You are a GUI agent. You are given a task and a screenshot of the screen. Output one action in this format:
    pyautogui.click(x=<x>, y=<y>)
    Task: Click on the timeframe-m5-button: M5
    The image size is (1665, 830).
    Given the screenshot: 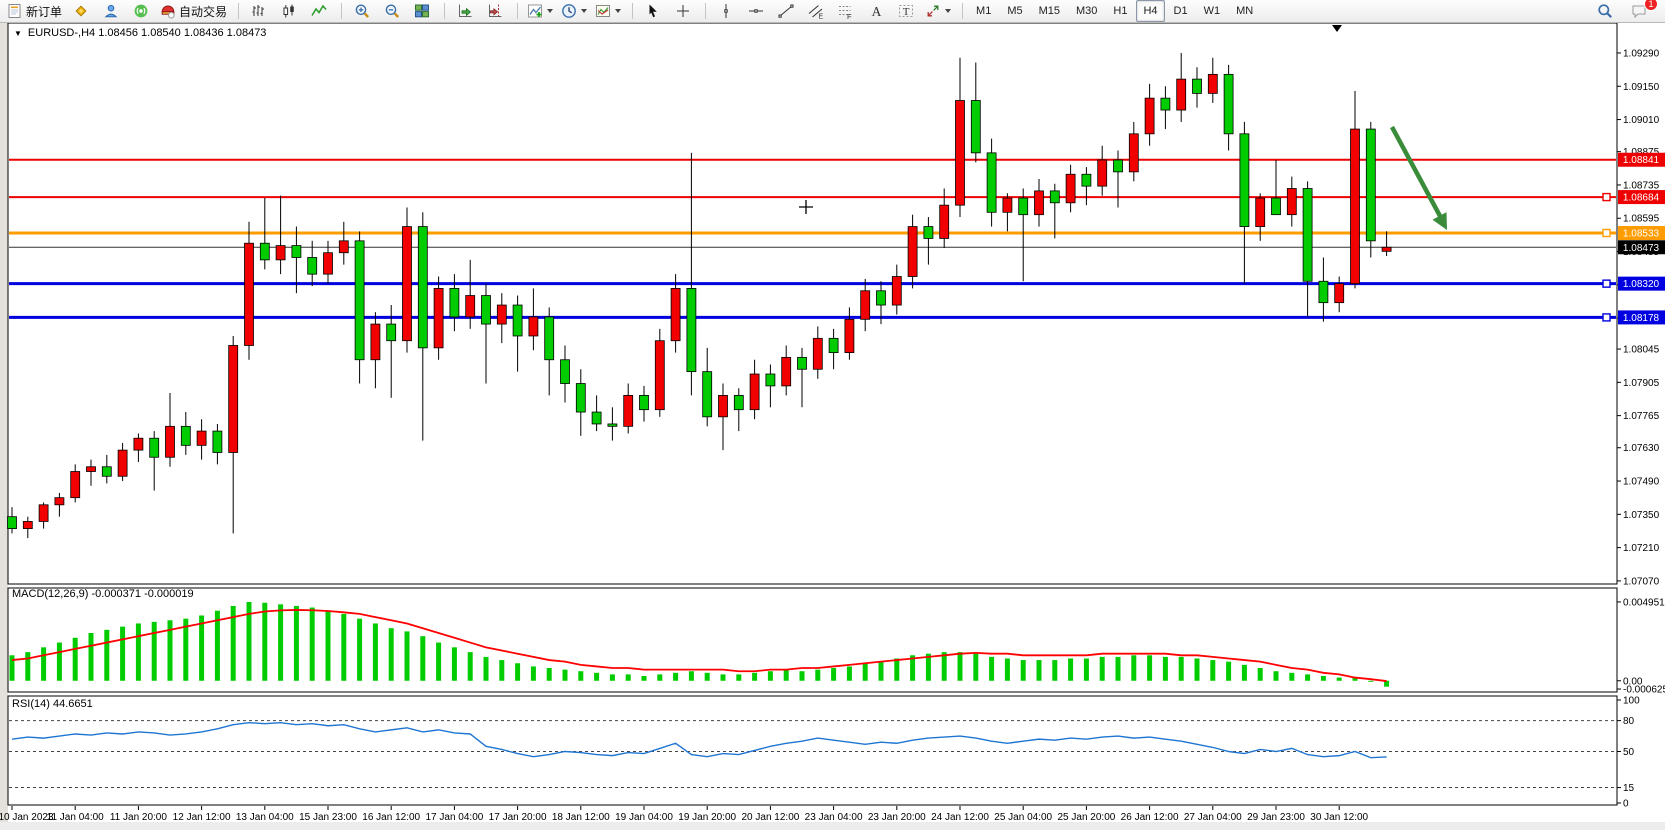 What is the action you would take?
    pyautogui.click(x=1015, y=11)
    